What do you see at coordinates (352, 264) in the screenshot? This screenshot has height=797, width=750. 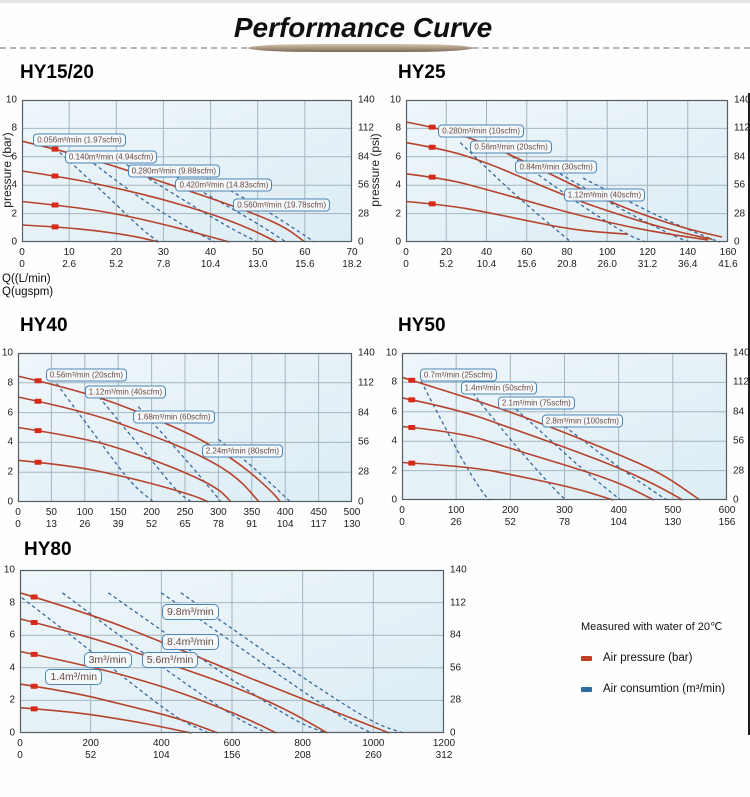 I see `x-tick-ugspm: 18.2` at bounding box center [352, 264].